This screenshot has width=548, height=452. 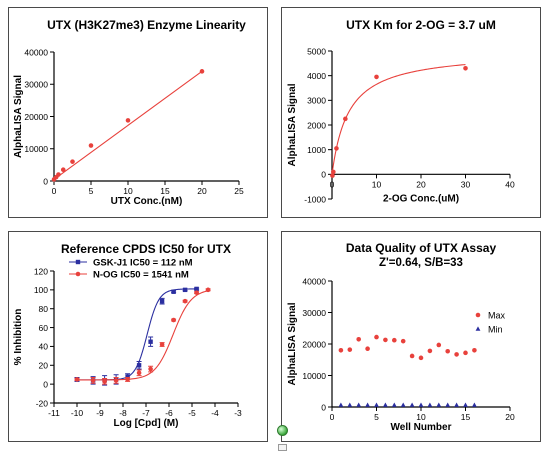 What do you see at coordinates (215, 413) in the screenshot?
I see `x-tick-label: -4` at bounding box center [215, 413].